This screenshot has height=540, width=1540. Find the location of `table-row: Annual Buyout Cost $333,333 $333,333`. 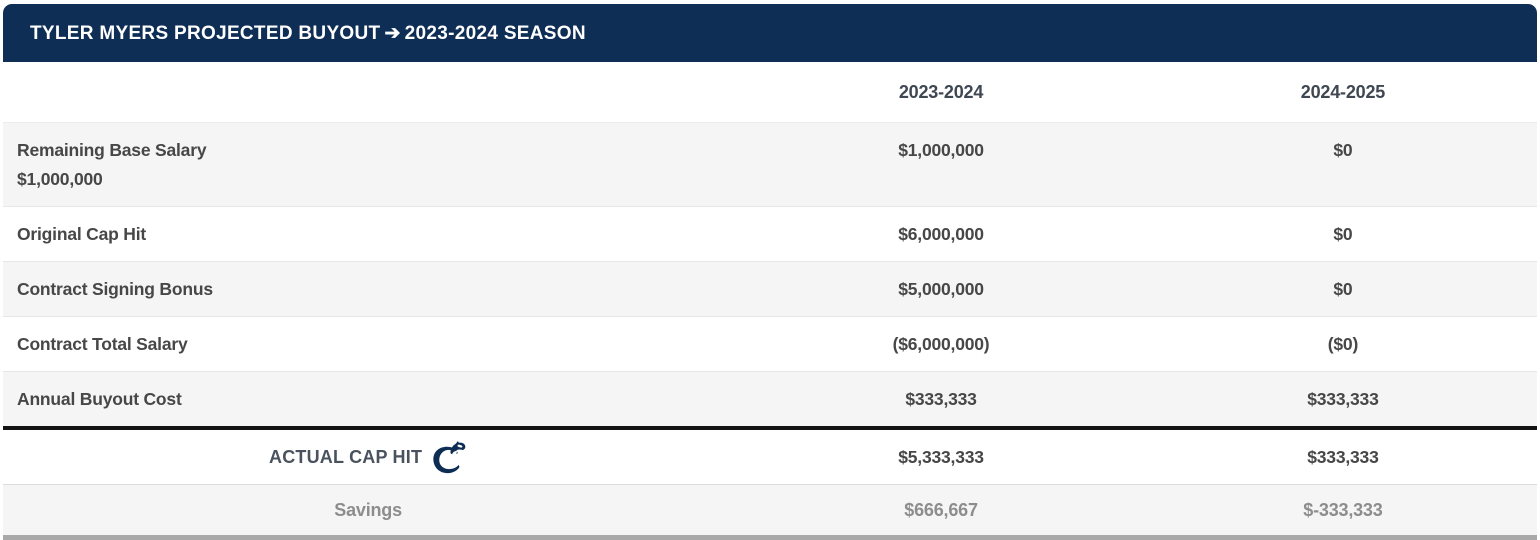

table-row: Annual Buyout Cost $333,333 $333,333 is located at coordinates (770, 398).